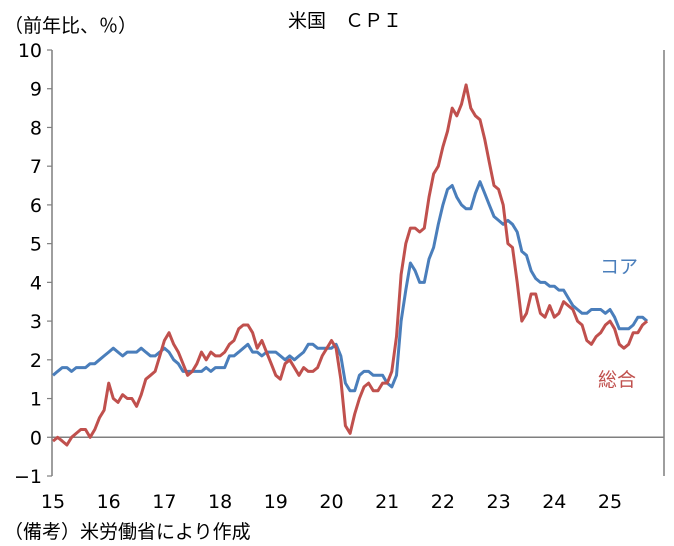 The height and width of the screenshot is (546, 674). I want to click on x-tick-label: 23, so click(499, 502).